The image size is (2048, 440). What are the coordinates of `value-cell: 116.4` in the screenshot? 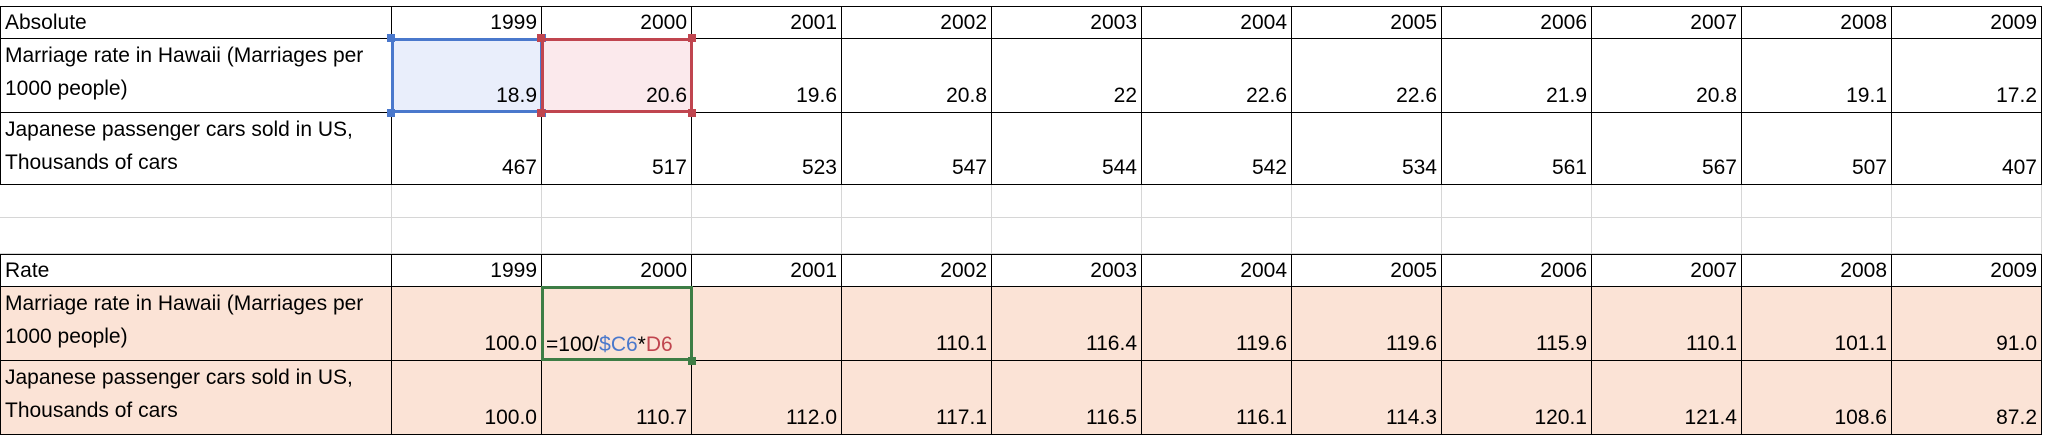 It's located at (1067, 324).